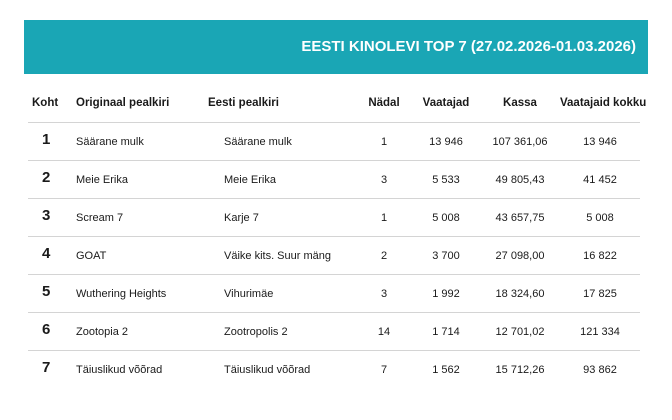 The image size is (672, 420). Describe the element at coordinates (47, 103) in the screenshot. I see `col-header-rank: Koht` at that location.